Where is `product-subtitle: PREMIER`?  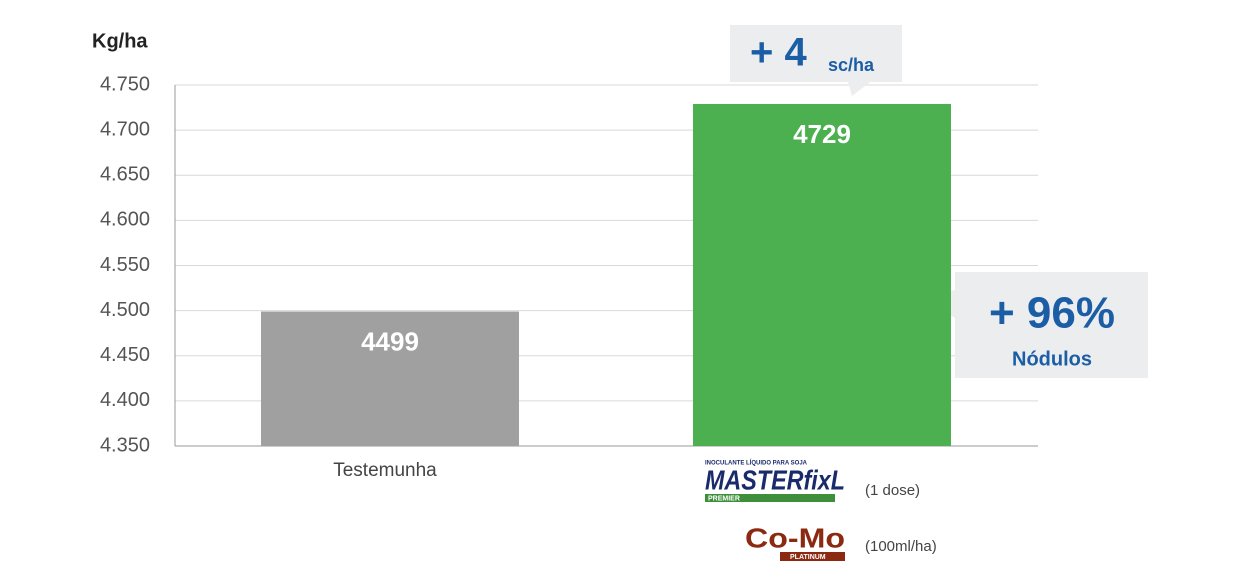 product-subtitle: PREMIER is located at coordinates (724, 498).